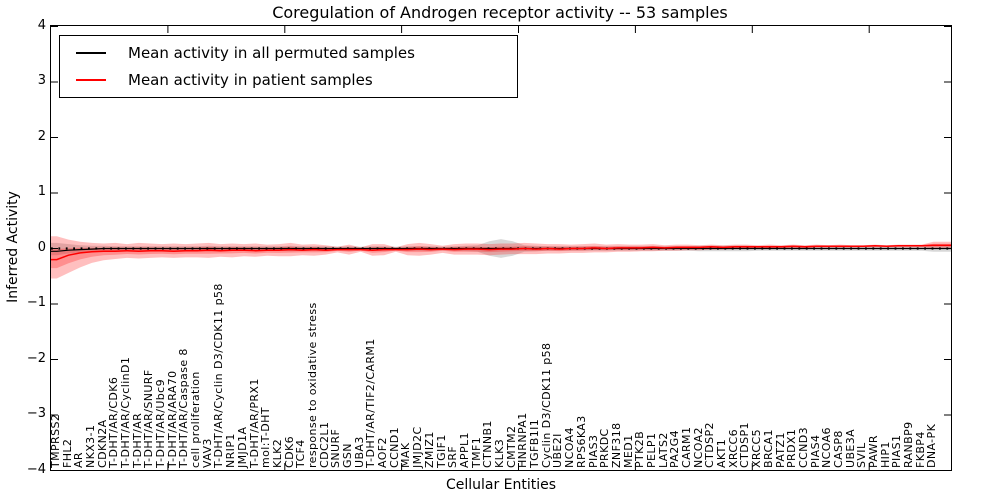 The width and height of the screenshot is (1000, 500). Describe the element at coordinates (616, 445) in the screenshot. I see `x-category-label: ZNF318` at that location.